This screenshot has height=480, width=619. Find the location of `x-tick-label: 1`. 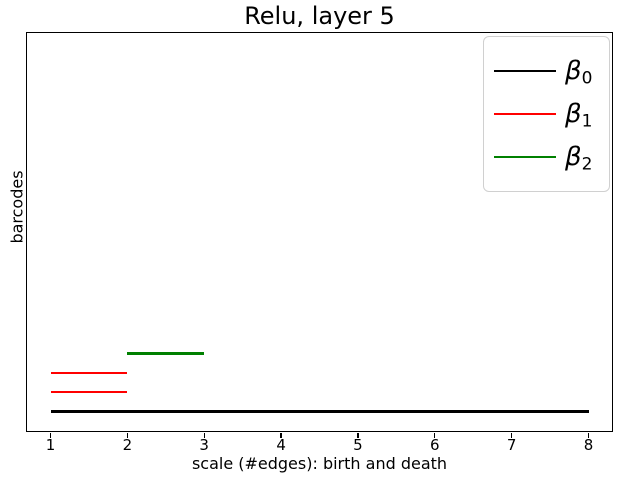

x-tick-label: 1 is located at coordinates (50, 445).